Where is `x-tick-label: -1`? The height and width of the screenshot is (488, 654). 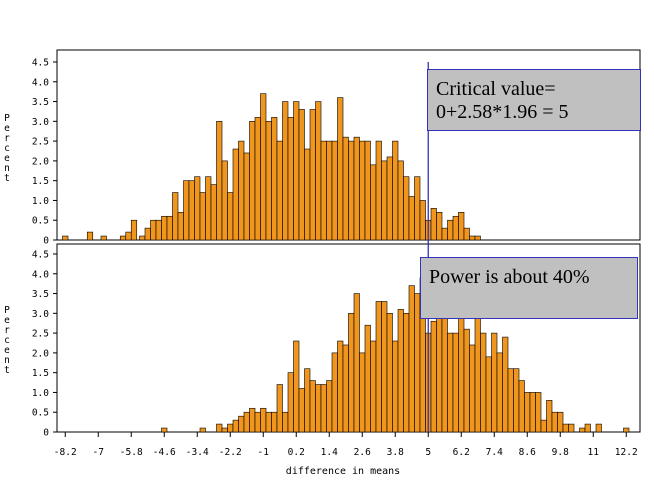 x-tick-label: -1 is located at coordinates (264, 452).